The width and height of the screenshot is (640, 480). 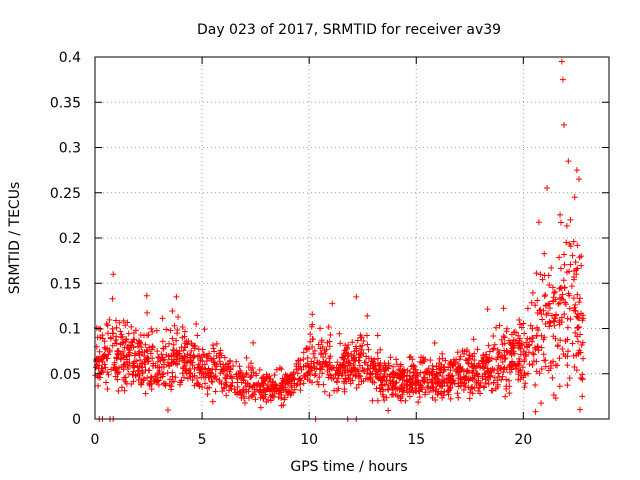 I want to click on y-tick-label: 0.05, so click(x=65, y=375).